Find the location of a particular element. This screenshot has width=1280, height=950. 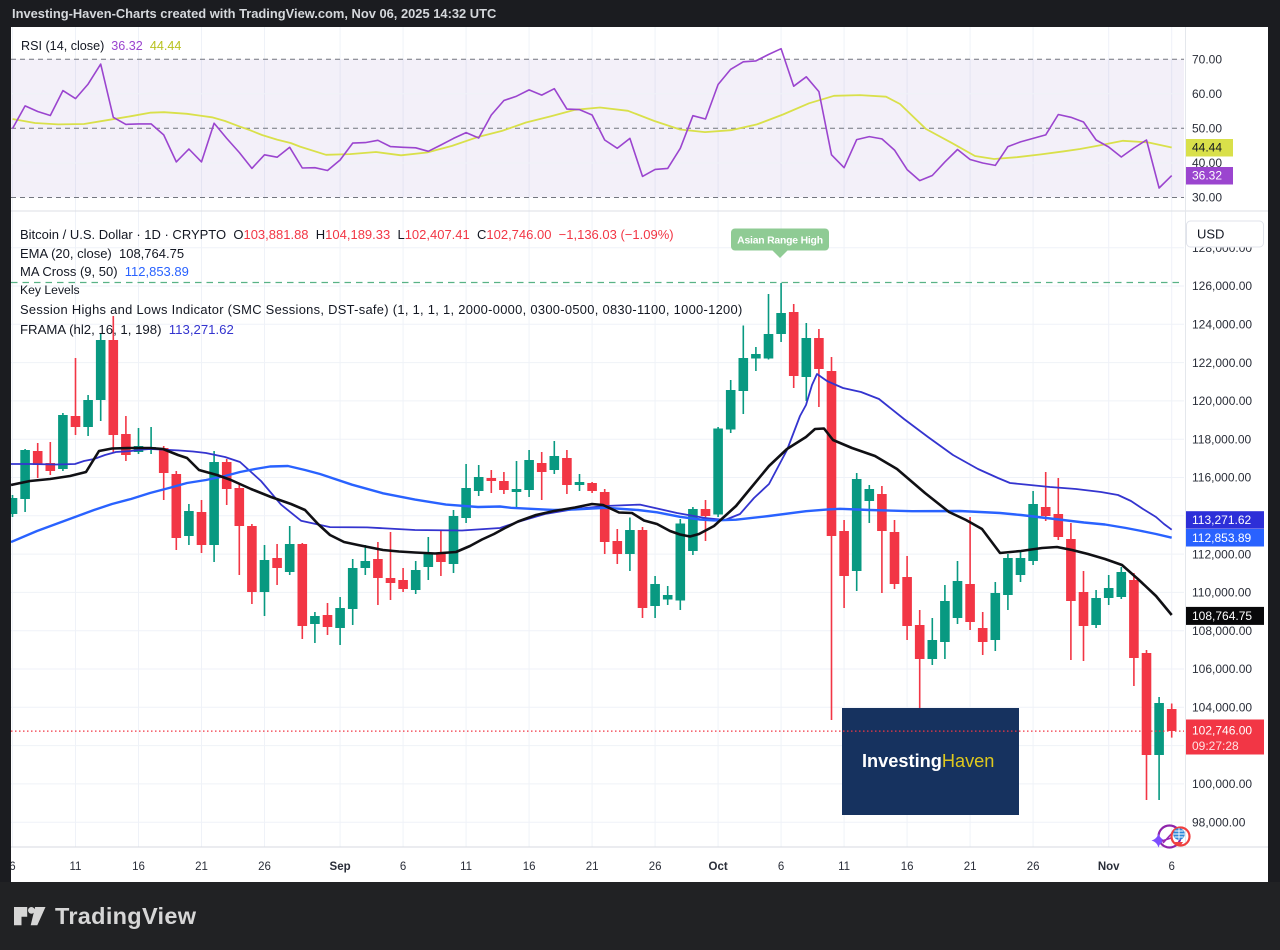

svg-text: 112,853.89 is located at coordinates (1221, 538).